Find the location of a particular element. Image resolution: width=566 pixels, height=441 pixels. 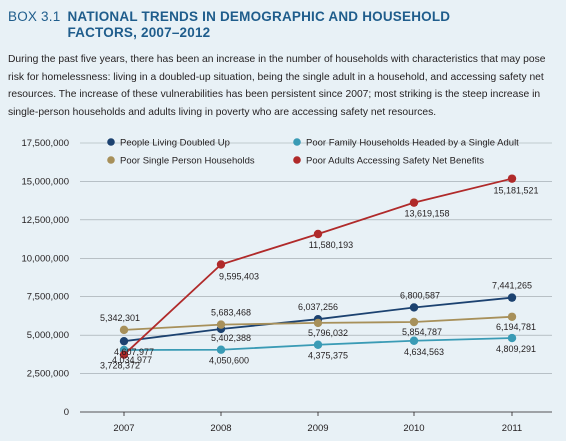

box-number: BOX 3.1 is located at coordinates (34, 16).